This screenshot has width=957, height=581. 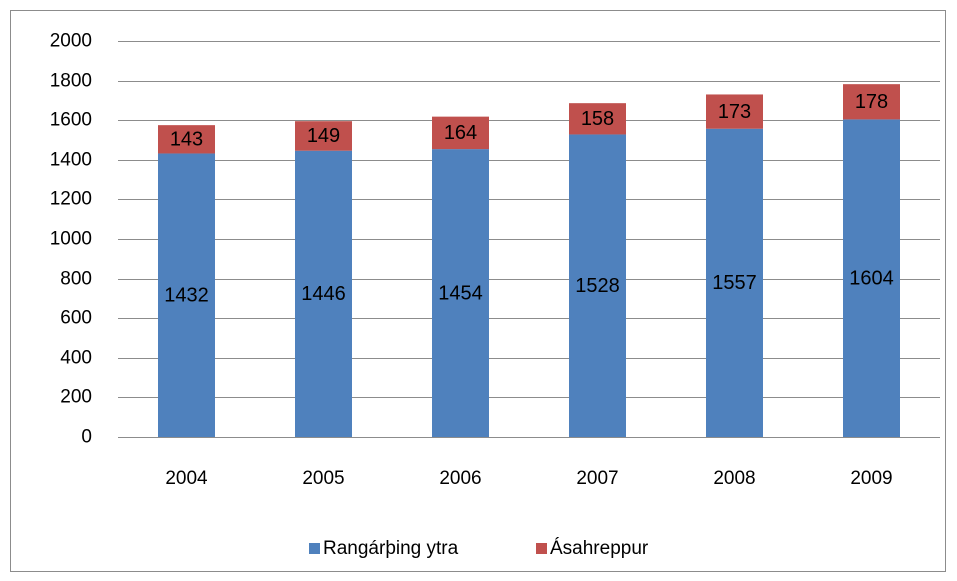 What do you see at coordinates (71, 120) in the screenshot?
I see `y-tick-label: 1600` at bounding box center [71, 120].